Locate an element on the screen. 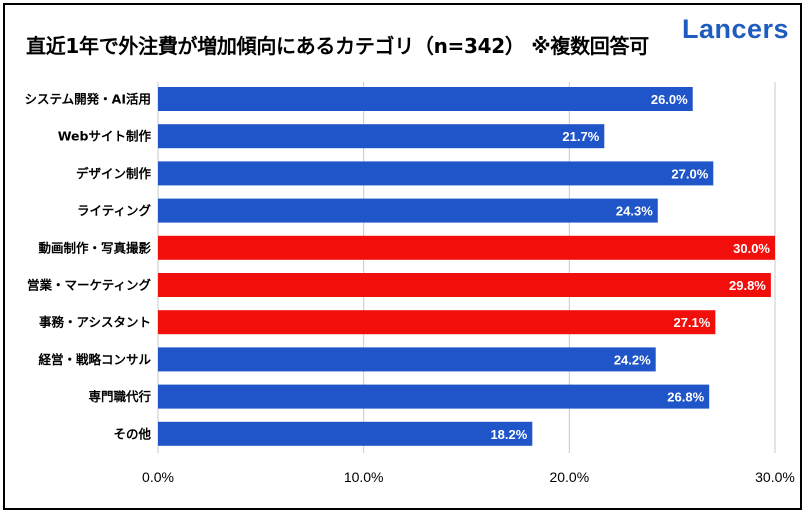  data-label: 29.8% is located at coordinates (747, 285).